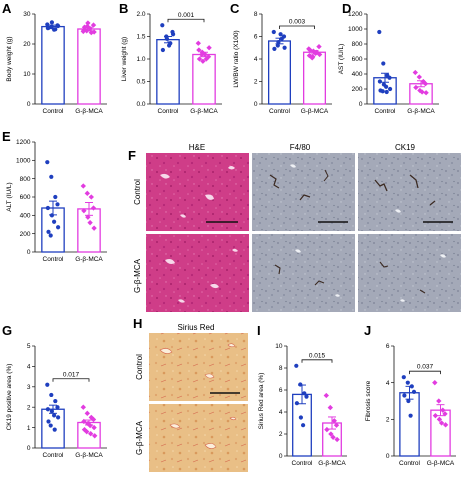 The width and height of the screenshot is (474, 481). Describe the element at coordinates (54, 58) in the screenshot. I see `chart-a: A 0 10 20 30 Body weight (g) Control G-β-MCA` at that location.